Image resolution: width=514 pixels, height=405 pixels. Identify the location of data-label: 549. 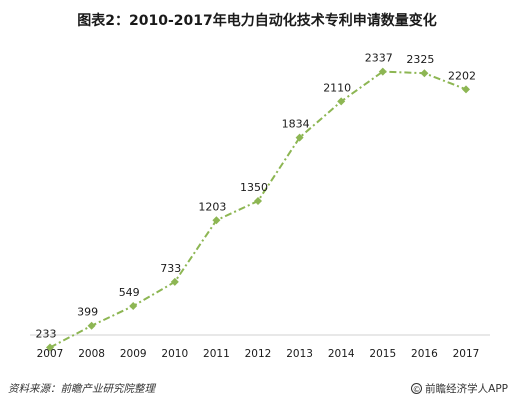
(129, 292).